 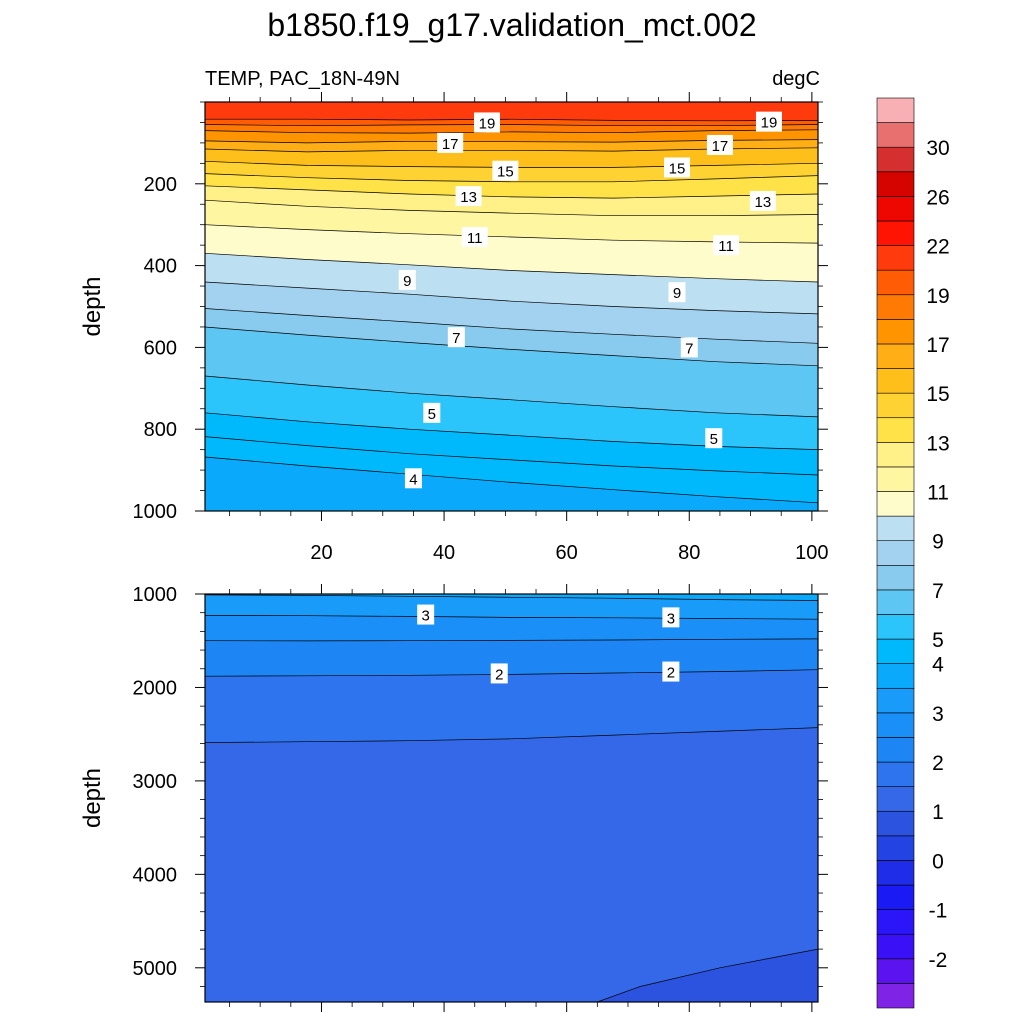 What do you see at coordinates (938, 493) in the screenshot?
I see `colorbar-label: 11` at bounding box center [938, 493].